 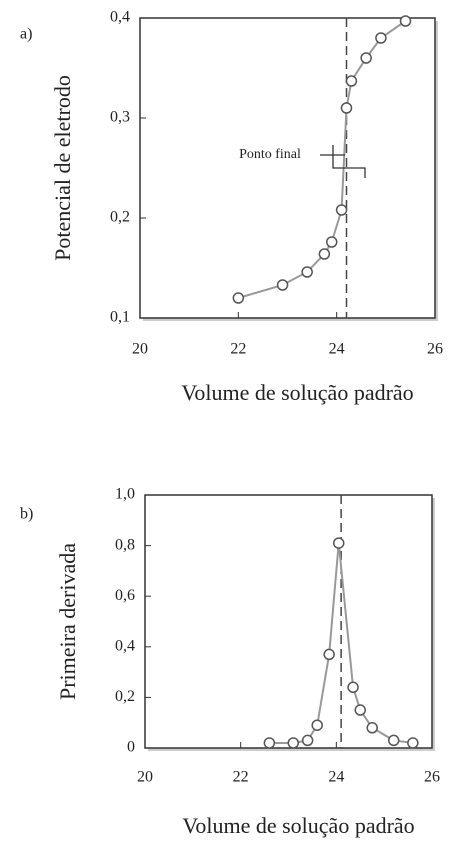 I want to click on y-tick-label: 0, so click(x=131, y=747).